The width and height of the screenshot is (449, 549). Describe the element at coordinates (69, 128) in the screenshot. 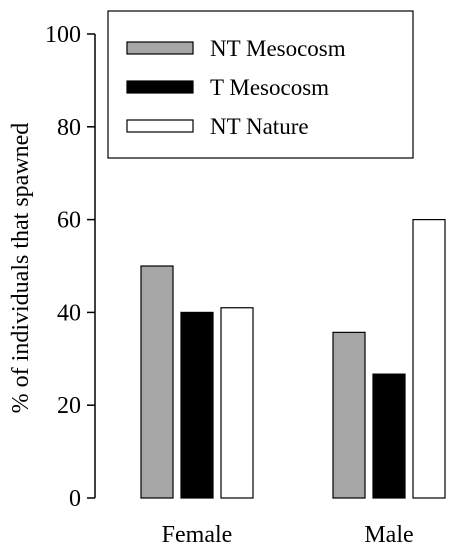

I see `y-tick-label: 80` at that location.